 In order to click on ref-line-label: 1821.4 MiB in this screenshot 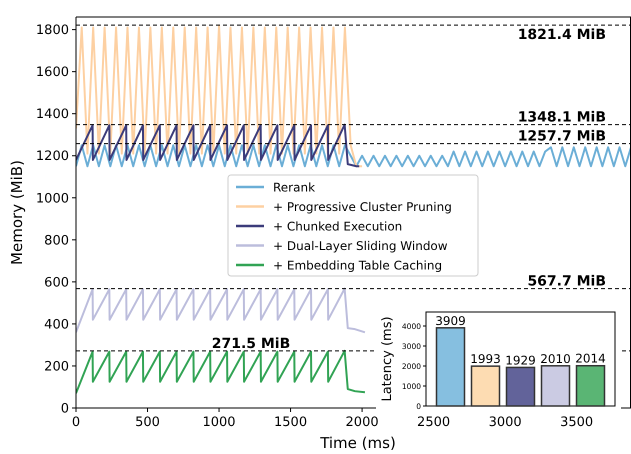, I will do `click(562, 35)`.